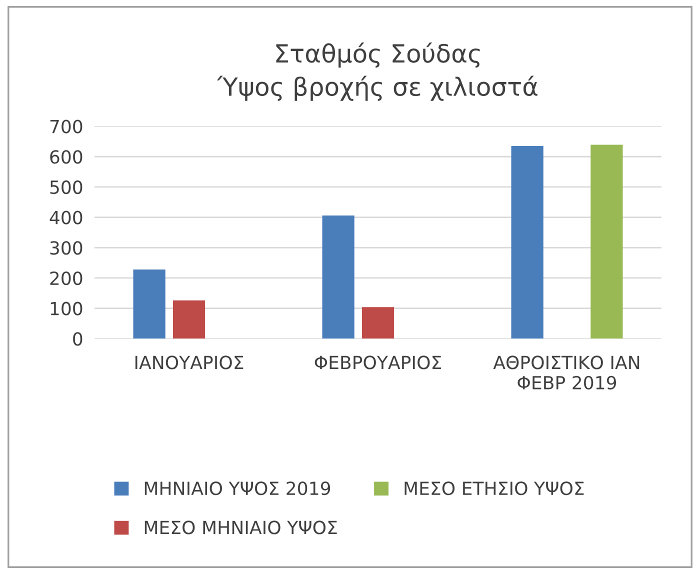  What do you see at coordinates (66, 278) in the screenshot?
I see `y-tick-label: 200` at bounding box center [66, 278].